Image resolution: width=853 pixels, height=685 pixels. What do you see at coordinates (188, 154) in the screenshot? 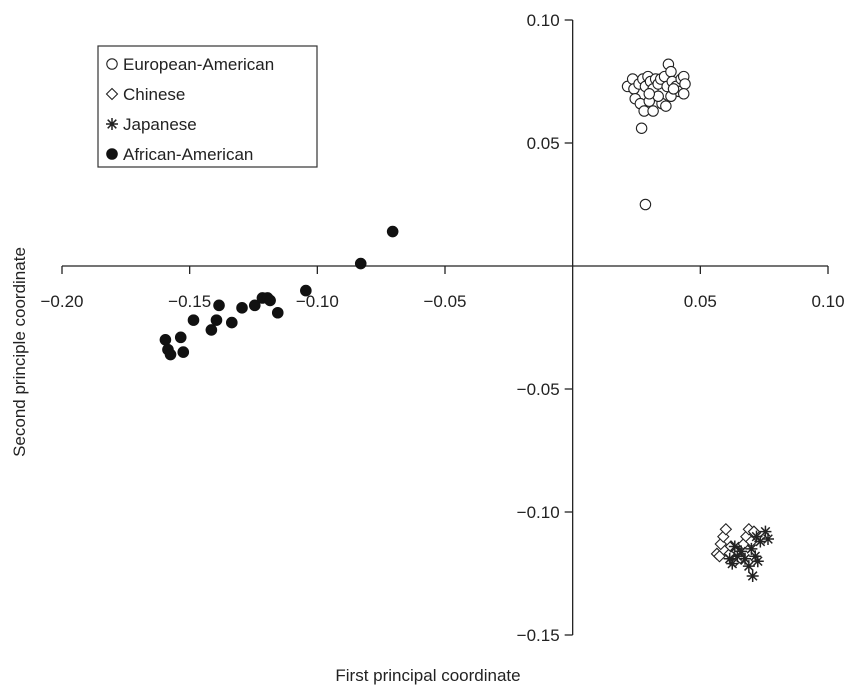
I see `legend-label-african-american: African-American` at bounding box center [188, 154].